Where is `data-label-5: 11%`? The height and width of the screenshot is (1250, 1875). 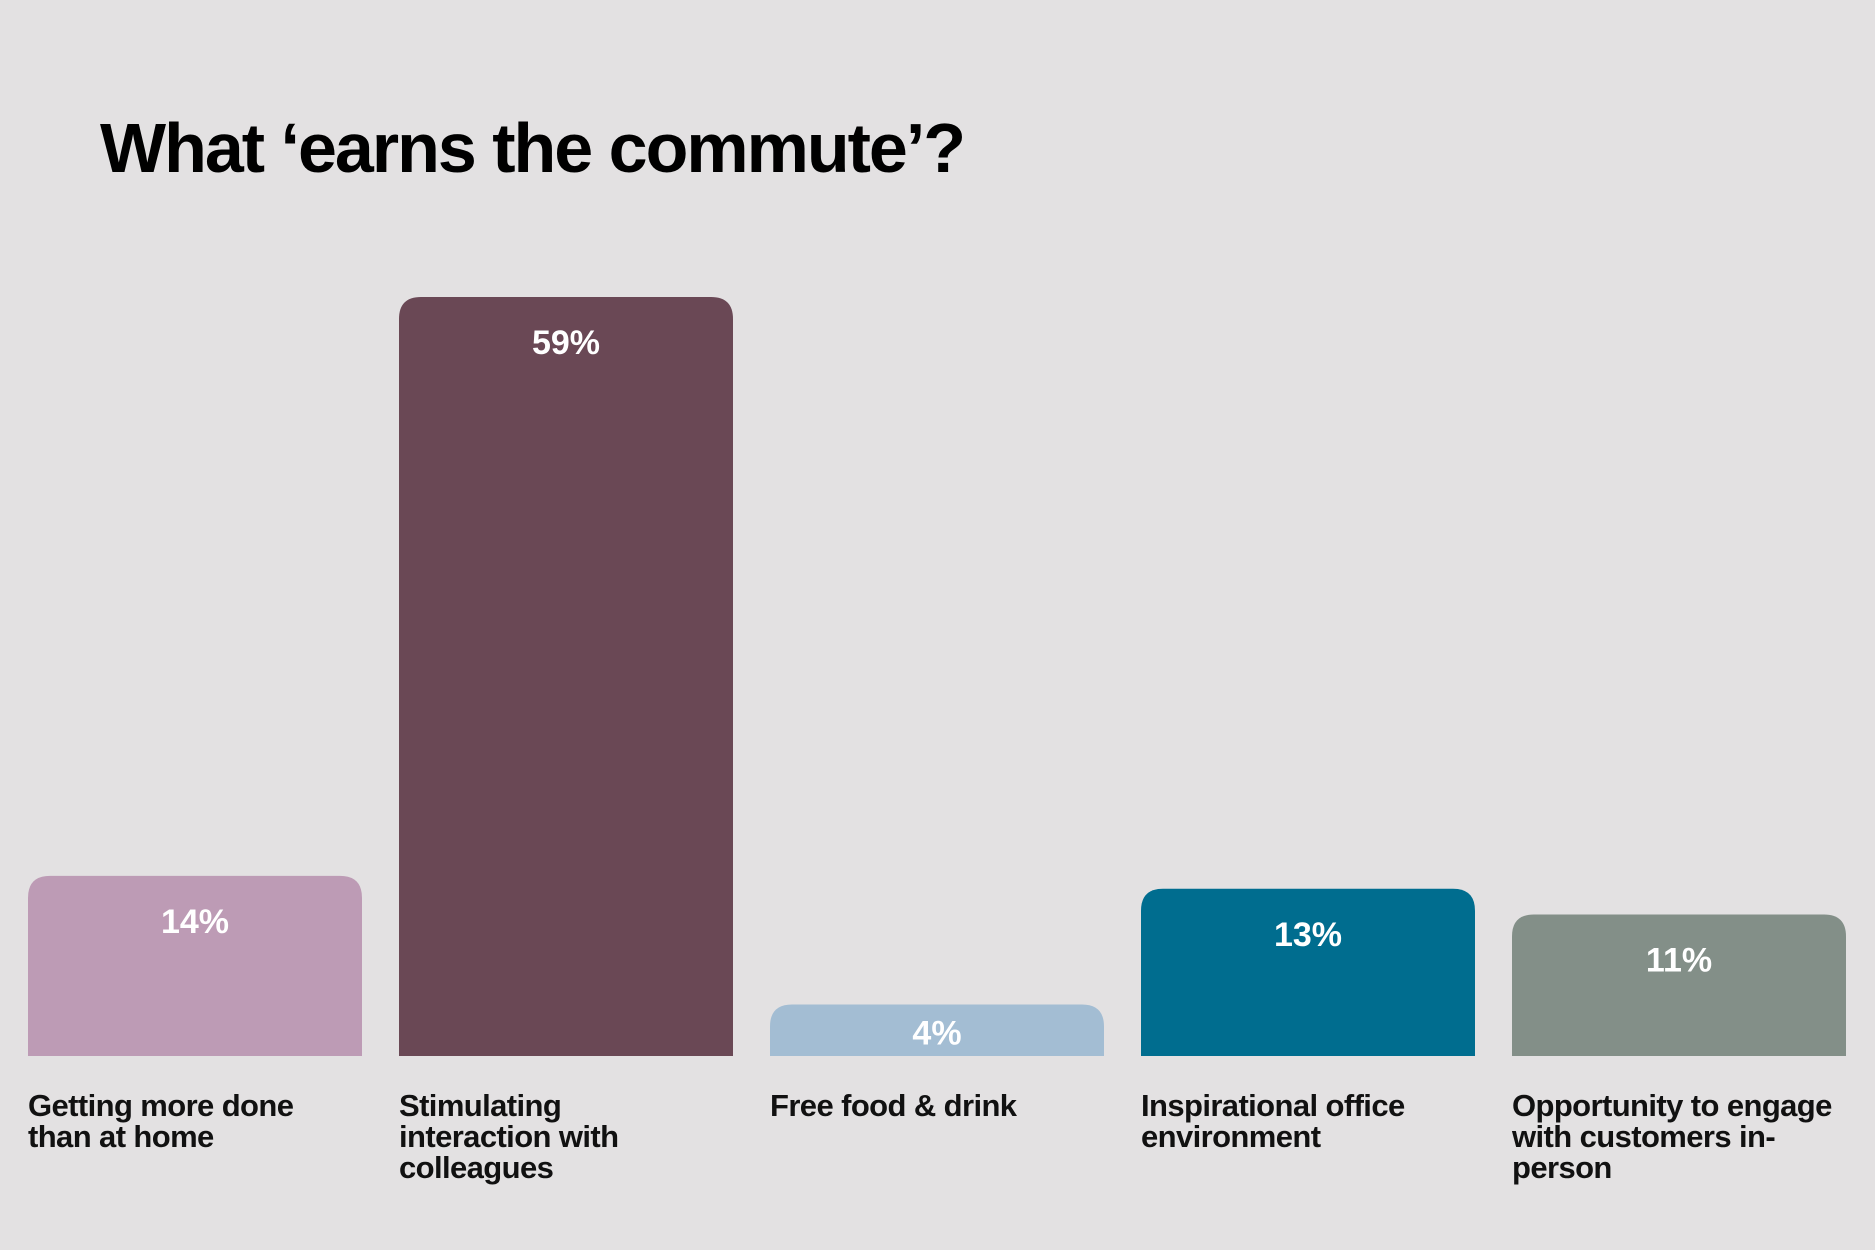
data-label-5: 11% is located at coordinates (1679, 960).